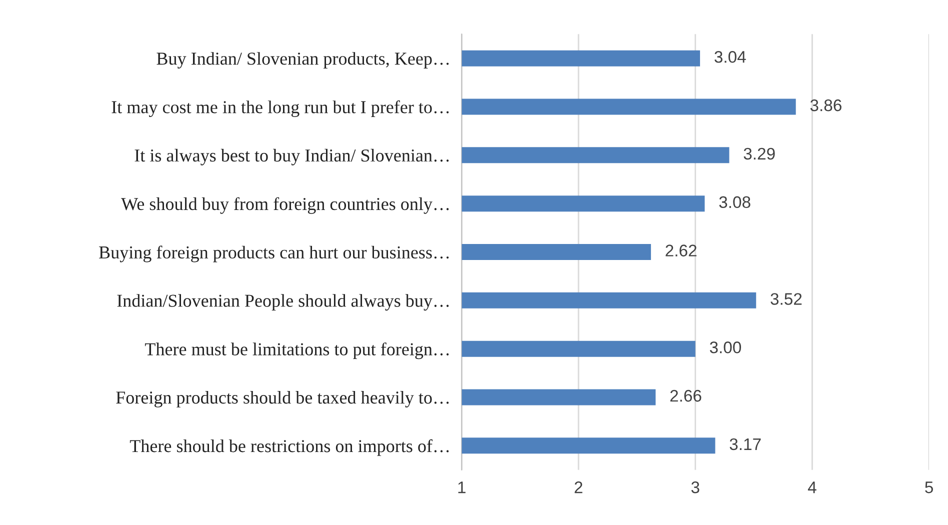 This screenshot has height=525, width=948. I want to click on data-label: 3.86, so click(826, 105).